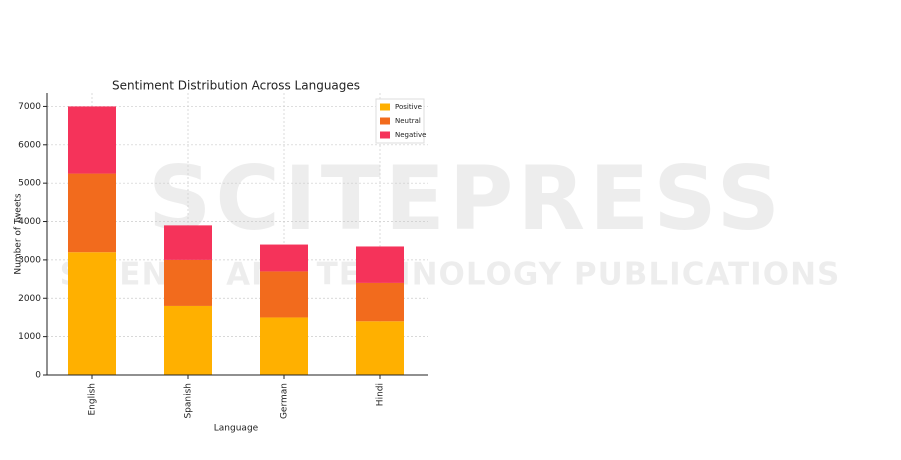  I want to click on y-tick-label: 3000, so click(29, 260).